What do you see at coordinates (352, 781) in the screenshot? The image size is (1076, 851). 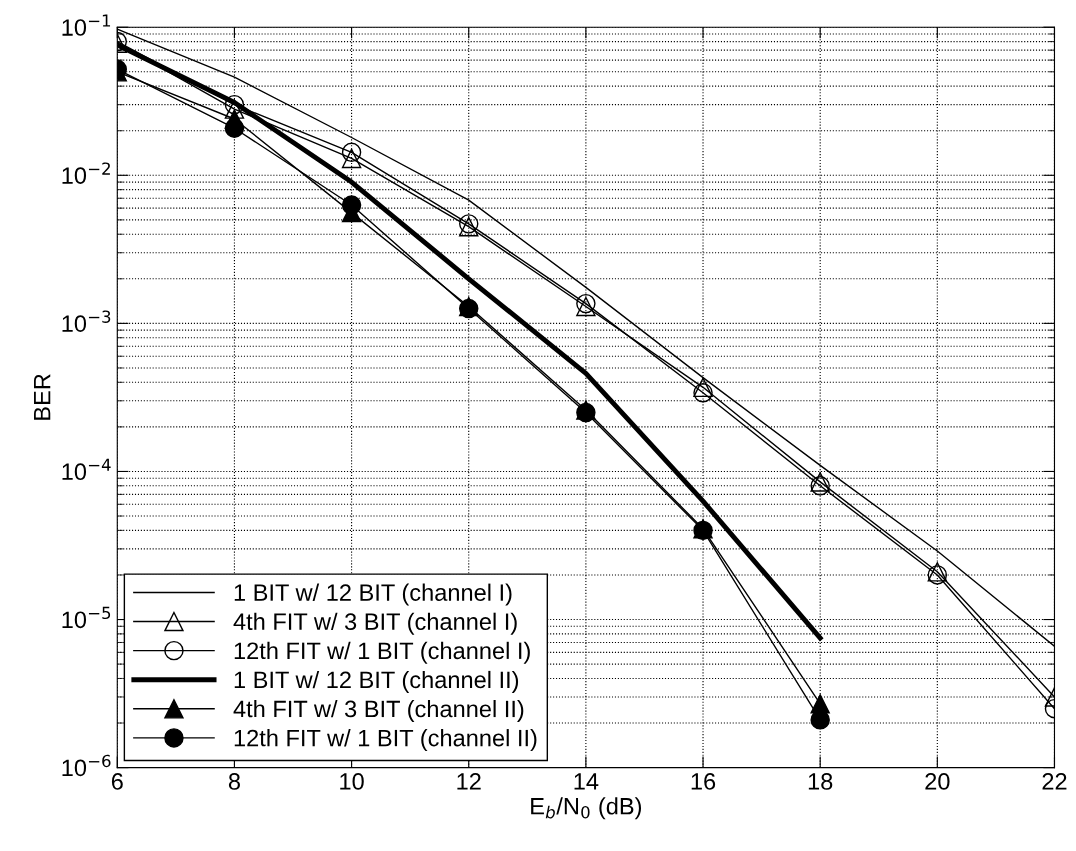 I see `x-tick-label: 10` at bounding box center [352, 781].